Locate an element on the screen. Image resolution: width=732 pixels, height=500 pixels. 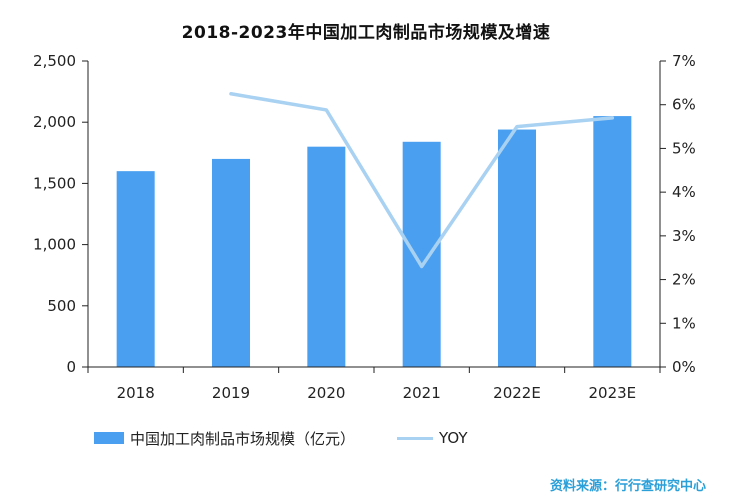
bar-2020 is located at coordinates (326, 256).